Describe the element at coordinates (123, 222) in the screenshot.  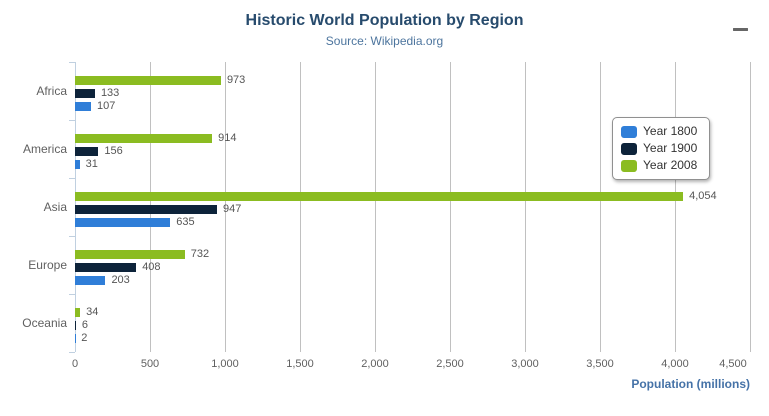
I see `bar-year-1800-asia` at that location.